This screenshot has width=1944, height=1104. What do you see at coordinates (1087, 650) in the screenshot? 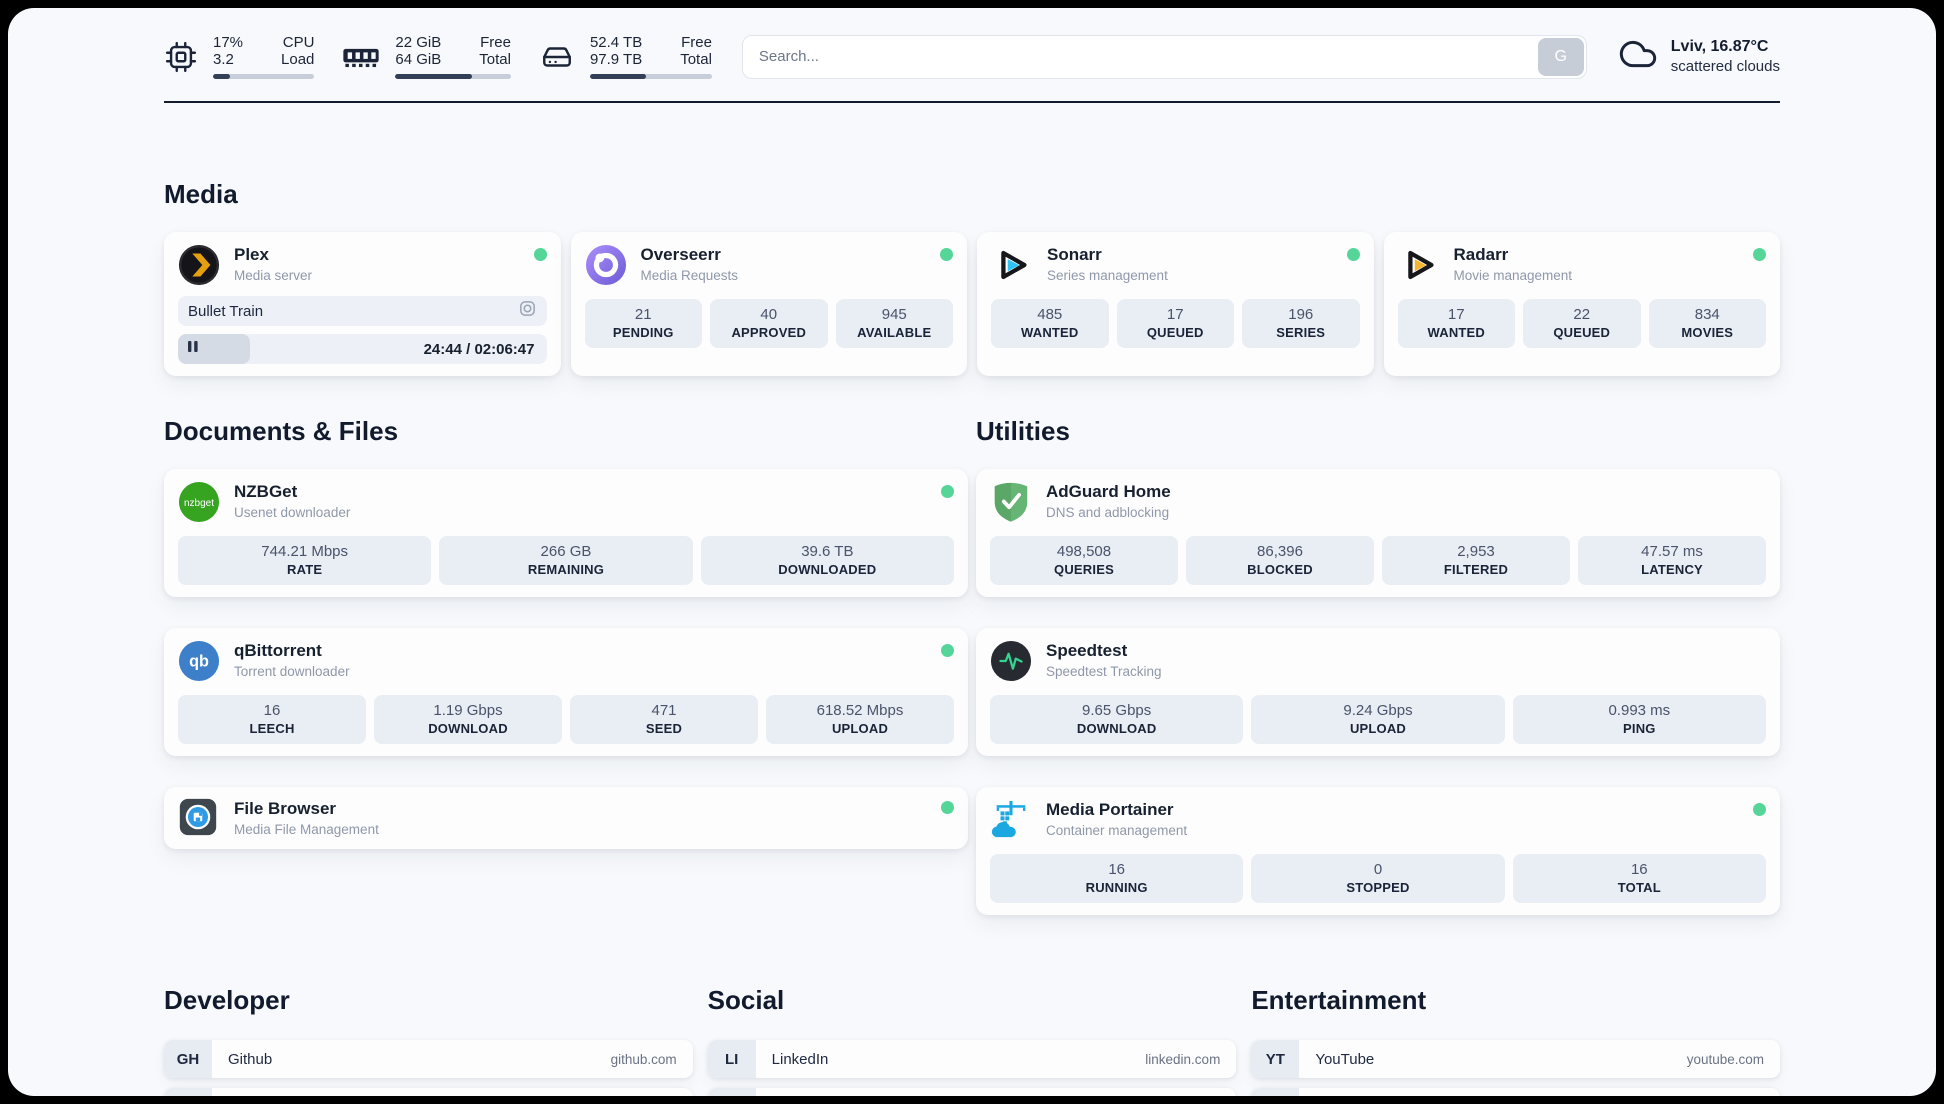
I see `app-name: Speedtest` at bounding box center [1087, 650].